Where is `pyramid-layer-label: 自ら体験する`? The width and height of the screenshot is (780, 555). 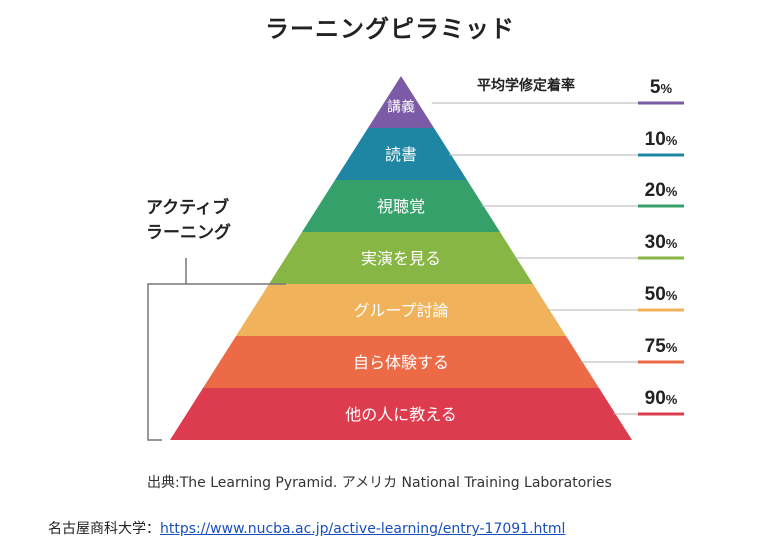 pyramid-layer-label: 自ら体験する is located at coordinates (401, 362).